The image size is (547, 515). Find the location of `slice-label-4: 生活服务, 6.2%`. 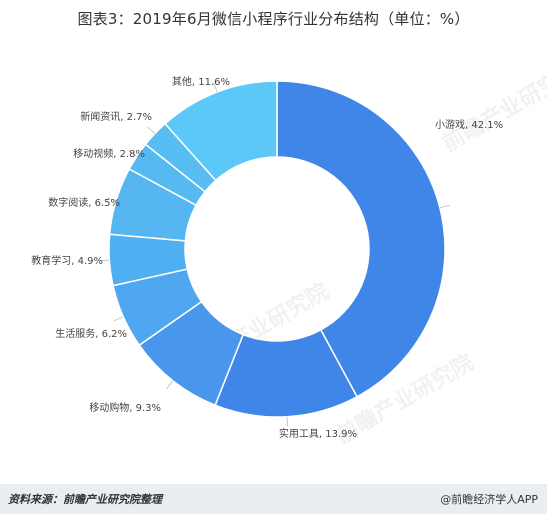

slice-label-4: 生活服务, 6.2% is located at coordinates (91, 333).